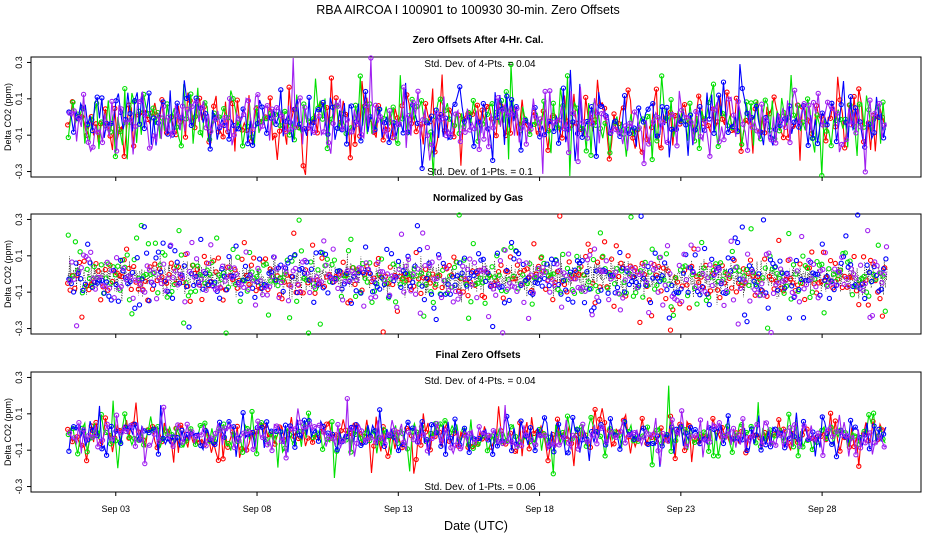 The image size is (936, 540). I want to click on x-axis-label: Date (UTC), so click(476, 526).